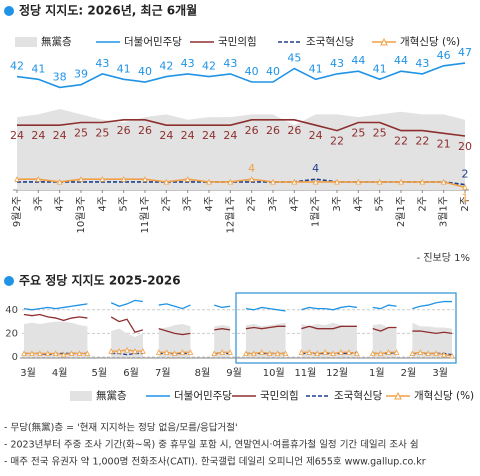 Image resolution: width=480 pixels, height=476 pixels. Describe the element at coordinates (444, 211) in the screenshot. I see `x-tick-label: 3월1주` at that location.